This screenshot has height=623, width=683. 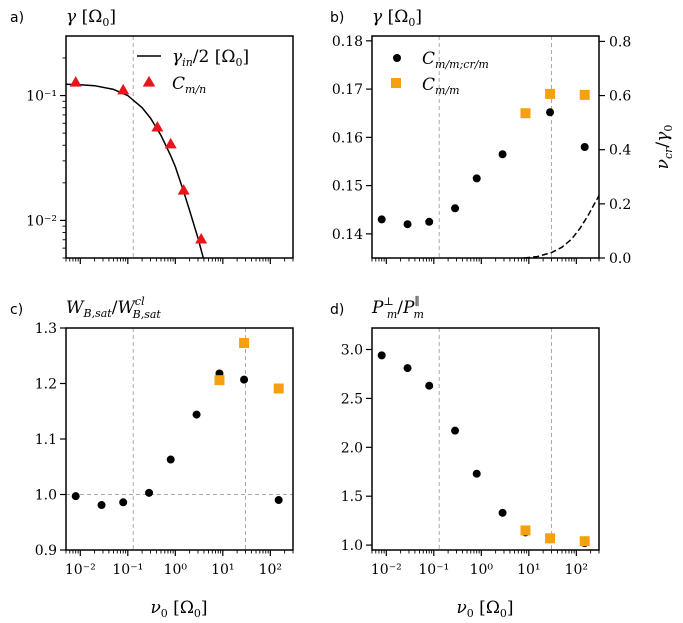 I want to click on panel-d-y-ticks: 1.0 1.5 2.0 2.5 3.0, so click(x=356, y=448).